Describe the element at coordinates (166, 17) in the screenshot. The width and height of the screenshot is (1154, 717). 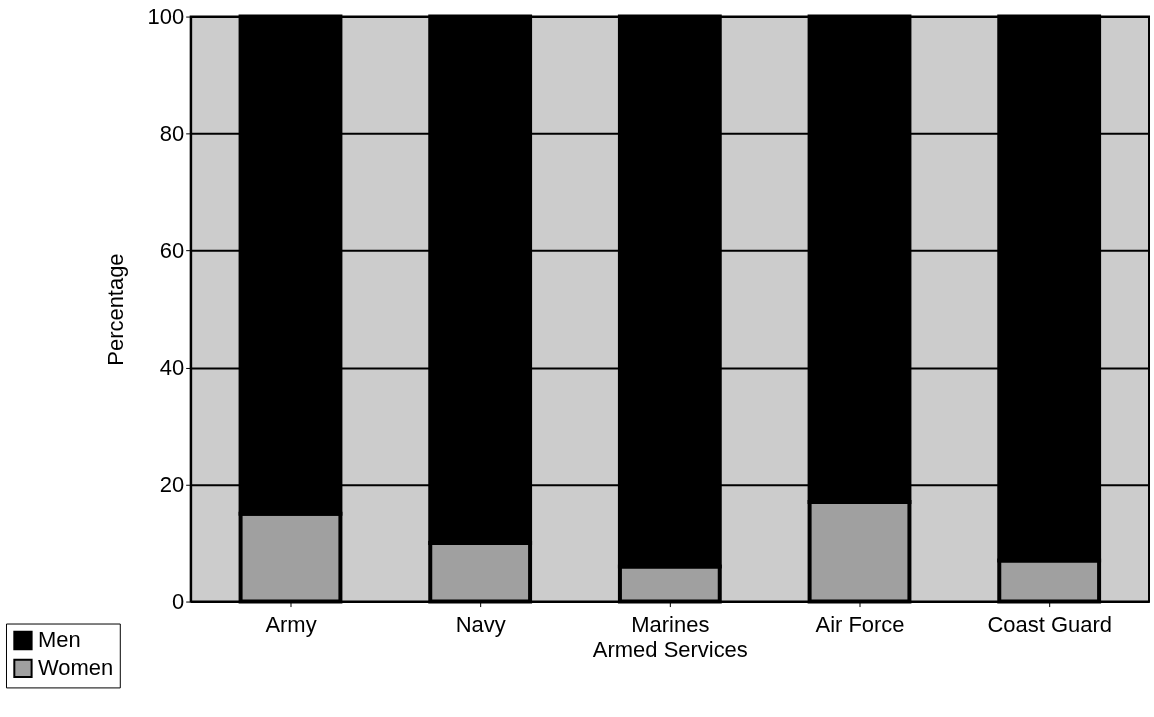
I see `y-tick-label: 100` at that location.